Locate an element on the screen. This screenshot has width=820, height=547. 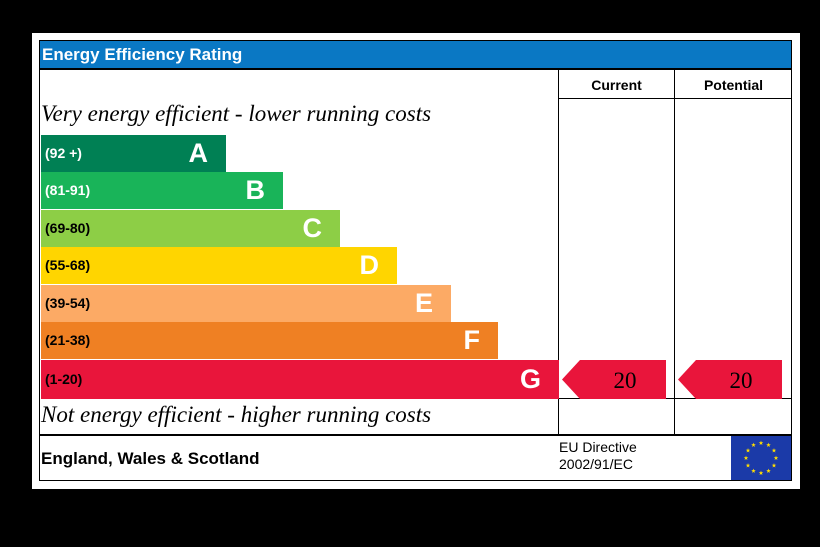
rating-band-range: (1-20) is located at coordinates (64, 379).